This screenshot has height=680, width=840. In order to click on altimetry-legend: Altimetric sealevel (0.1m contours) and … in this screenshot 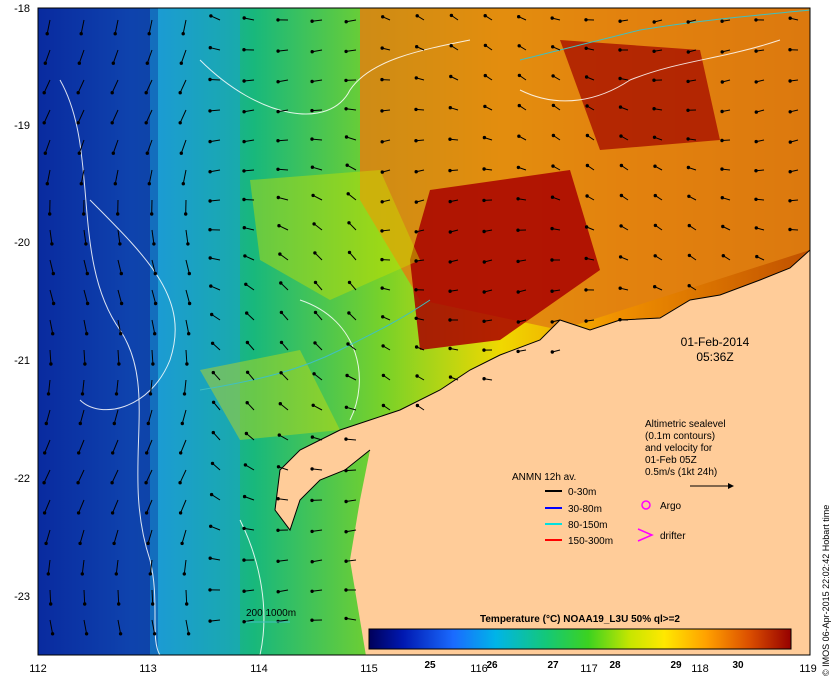, I will do `click(689, 454)`.